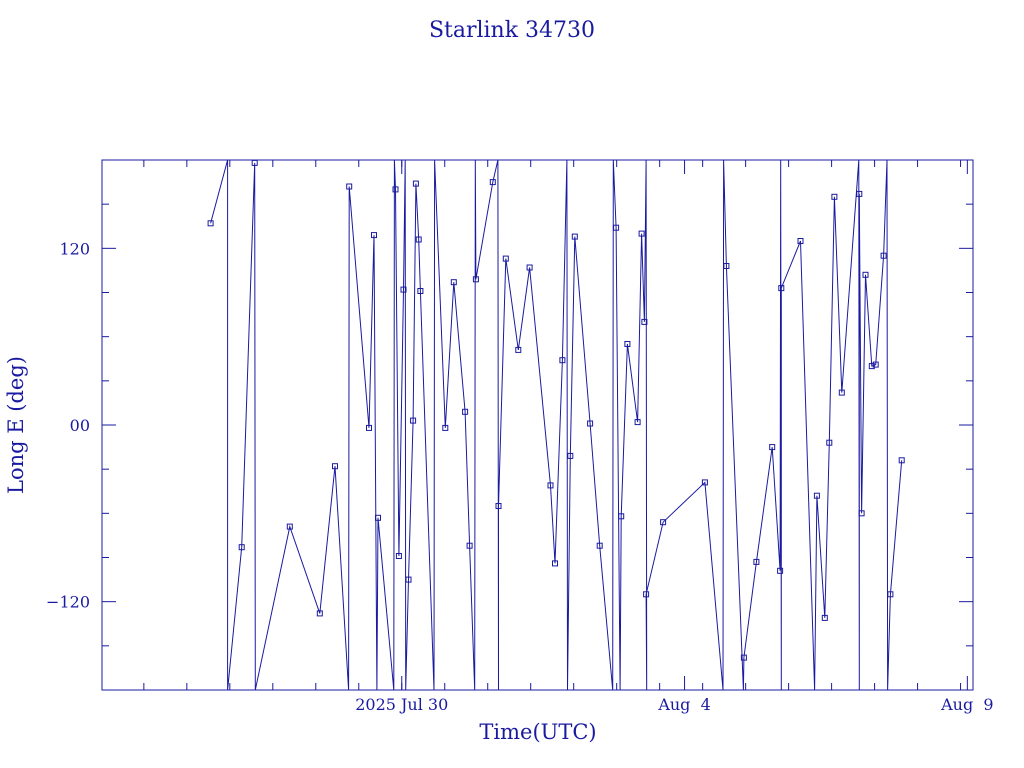 Image resolution: width=1024 pixels, height=768 pixels. Describe the element at coordinates (401, 704) in the screenshot. I see `x-tick-label: 2025 Jul 30` at that location.